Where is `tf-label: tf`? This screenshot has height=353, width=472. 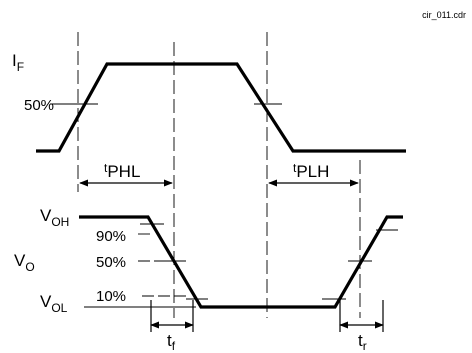 tf-label: tf is located at coordinates (171, 342).